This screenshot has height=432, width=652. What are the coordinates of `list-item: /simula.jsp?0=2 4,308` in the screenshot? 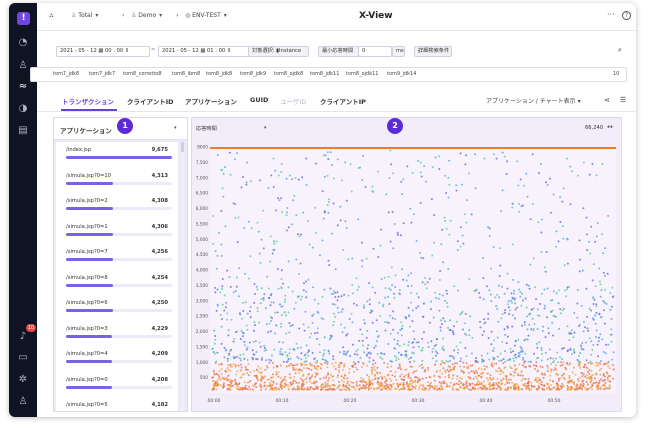 It's located at (117, 205).